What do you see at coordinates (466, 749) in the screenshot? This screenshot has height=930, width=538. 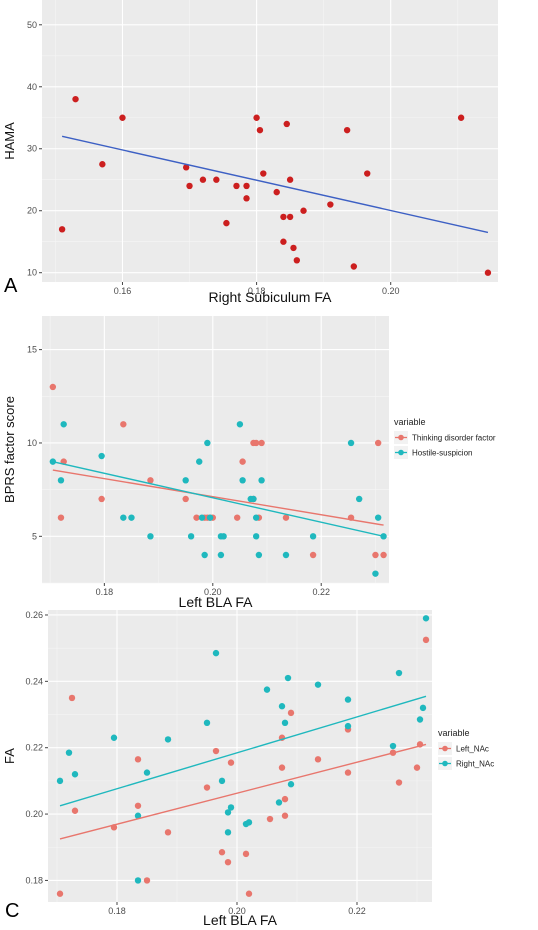 I see `legend: variable Left_NAc Right_NAc` at bounding box center [466, 749].